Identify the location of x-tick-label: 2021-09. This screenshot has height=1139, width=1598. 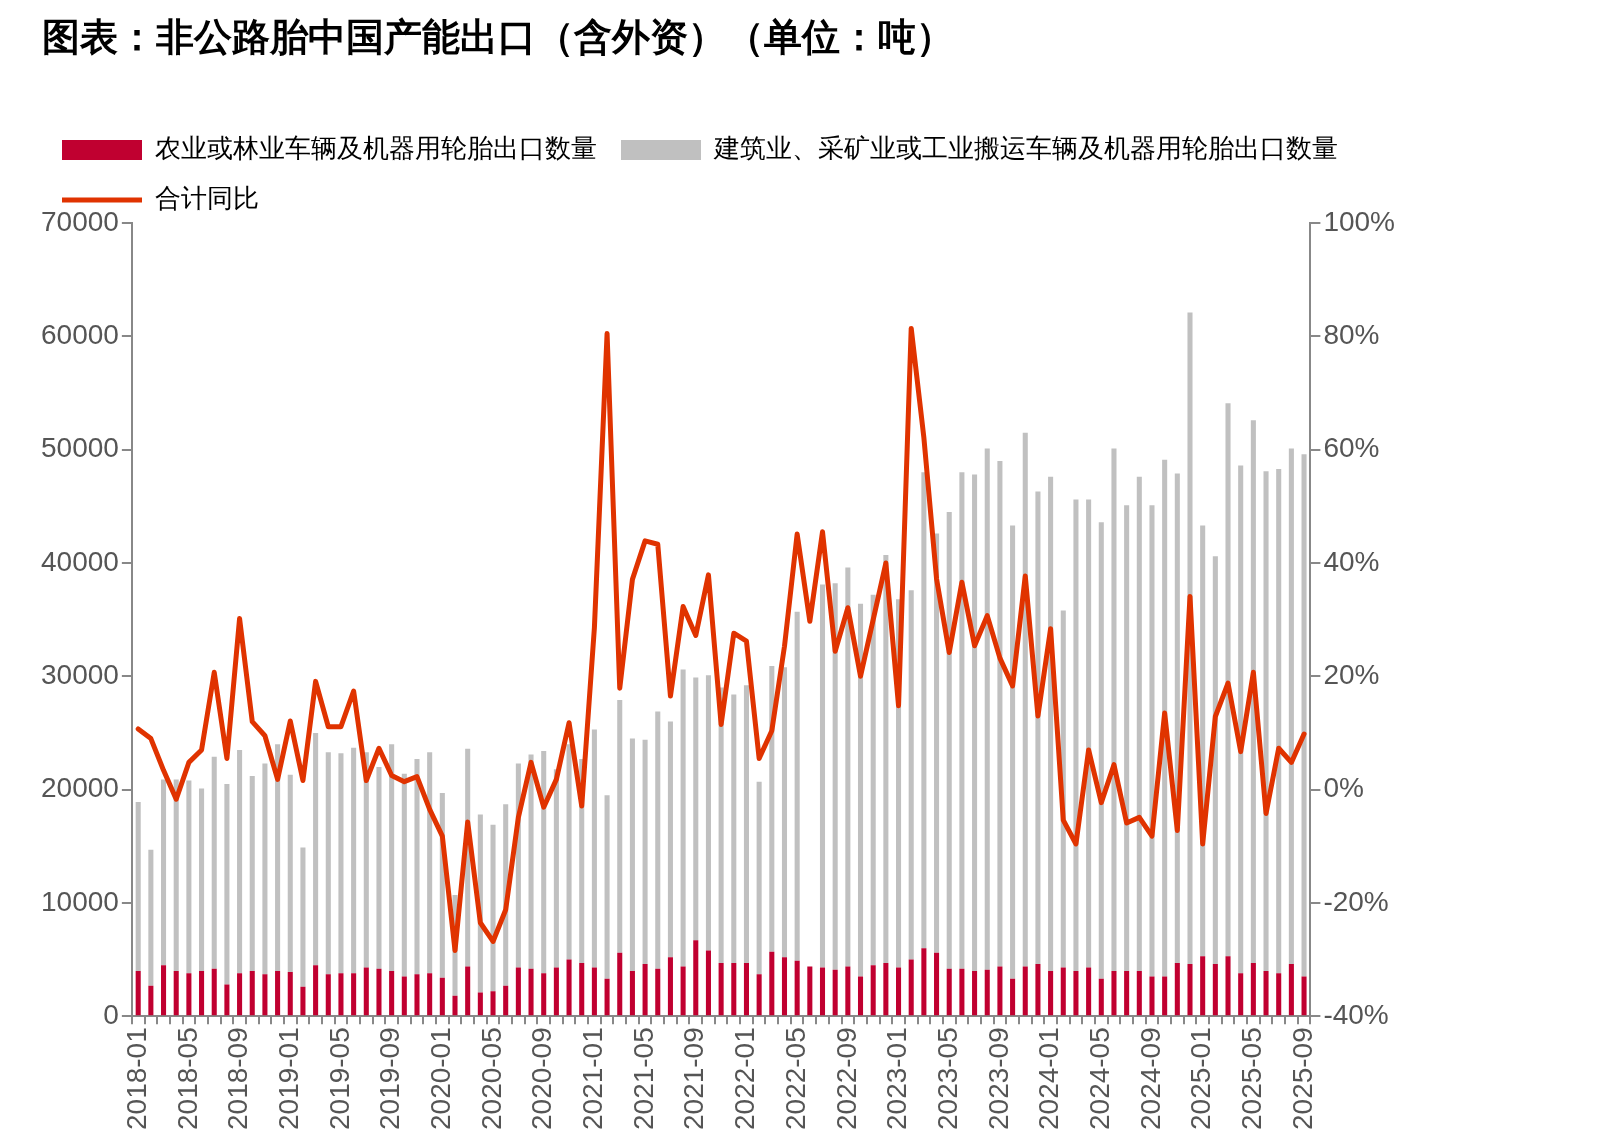
(694, 1079).